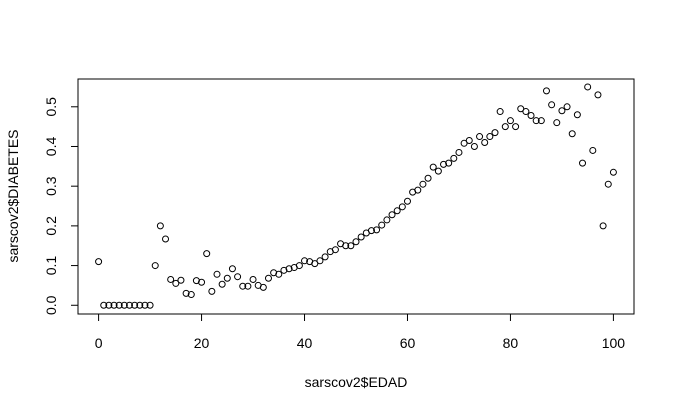 This screenshot has width=675, height=411. What do you see at coordinates (360, 332) in the screenshot?
I see `x-axis: 0 20 40 60 80 100` at bounding box center [360, 332].